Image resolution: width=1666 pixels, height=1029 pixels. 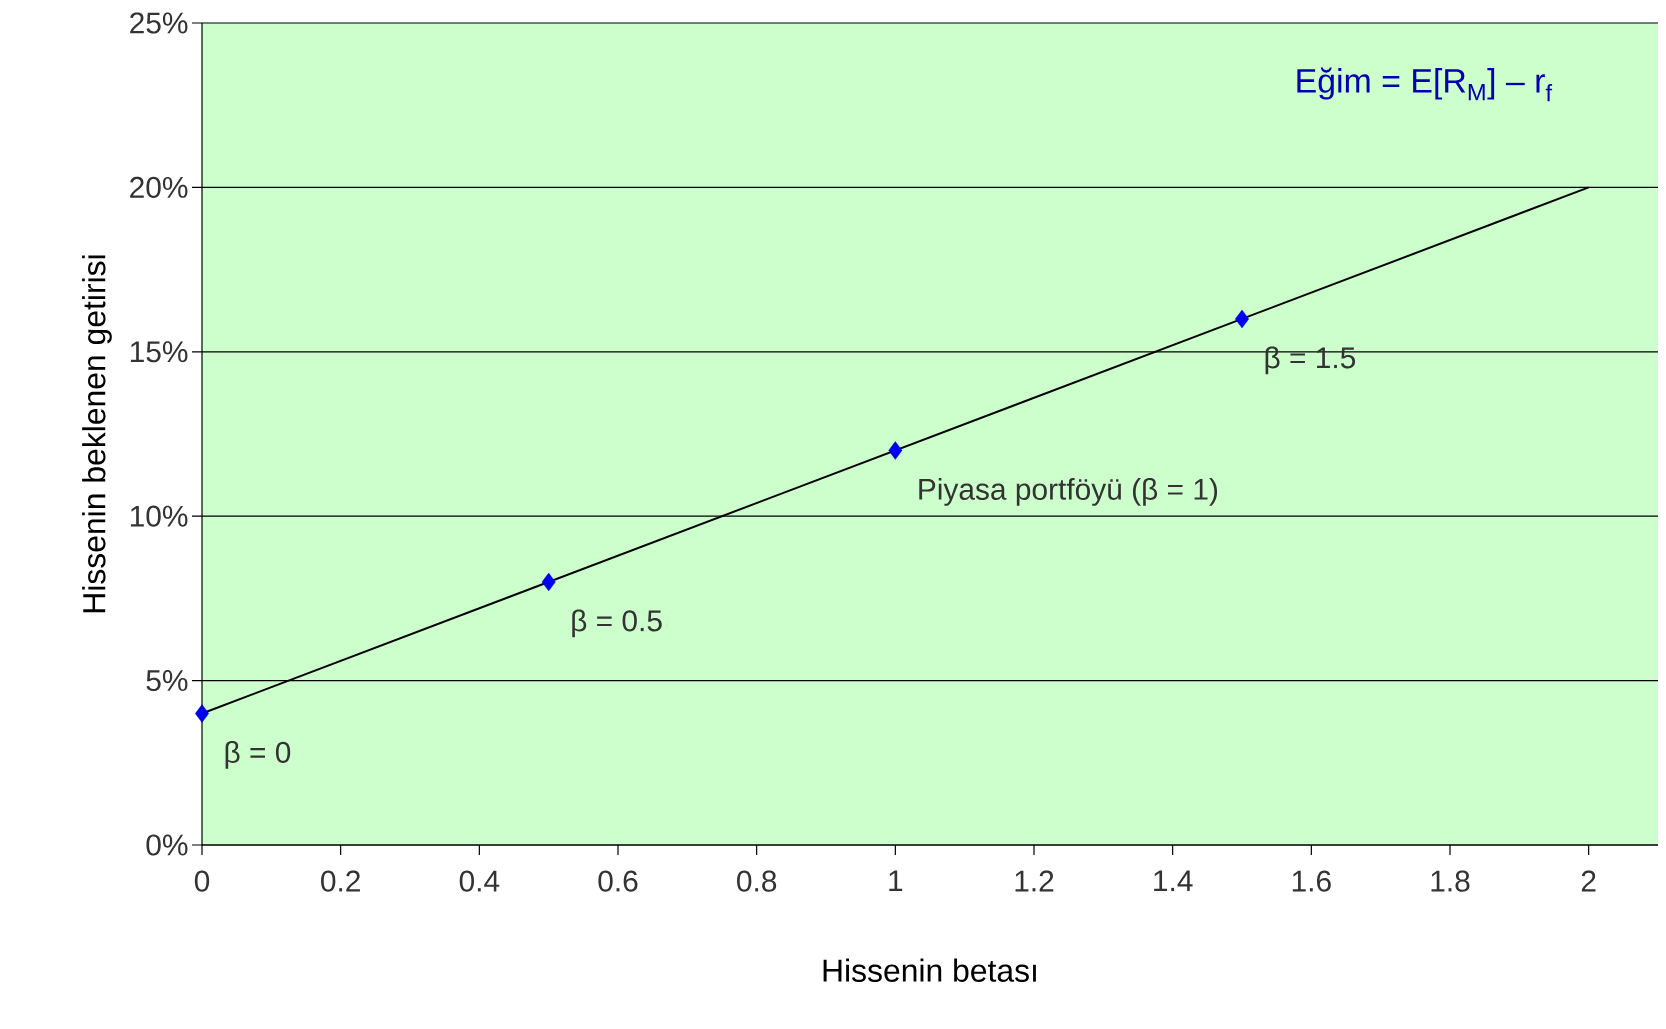 I want to click on y-tick-label: 20%, so click(x=159, y=187).